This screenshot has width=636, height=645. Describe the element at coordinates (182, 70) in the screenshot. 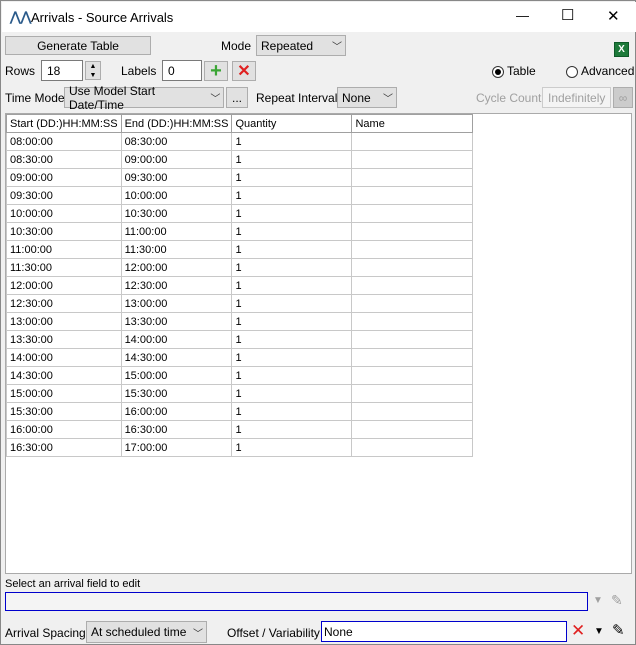

I see `labels-input: 0` at that location.